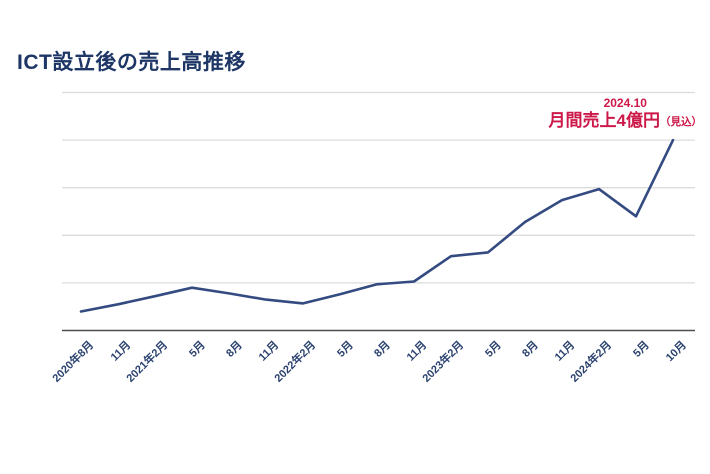 This screenshot has height=474, width=710. Describe the element at coordinates (604, 120) in the screenshot. I see `annotation-label-text: 月間売上4億円` at that location.